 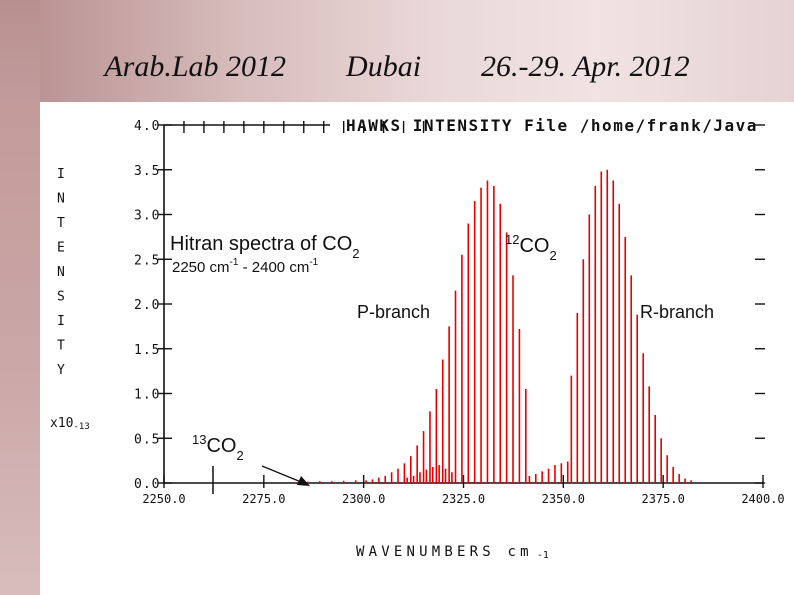 I want to click on x-tick-label: 2375.0, so click(x=662, y=499).